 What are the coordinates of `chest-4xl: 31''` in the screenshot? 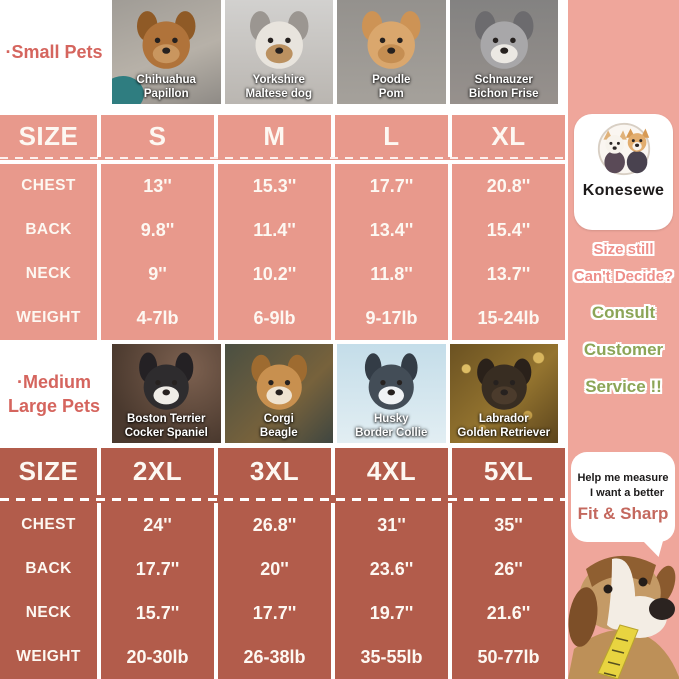 It's located at (391, 525).